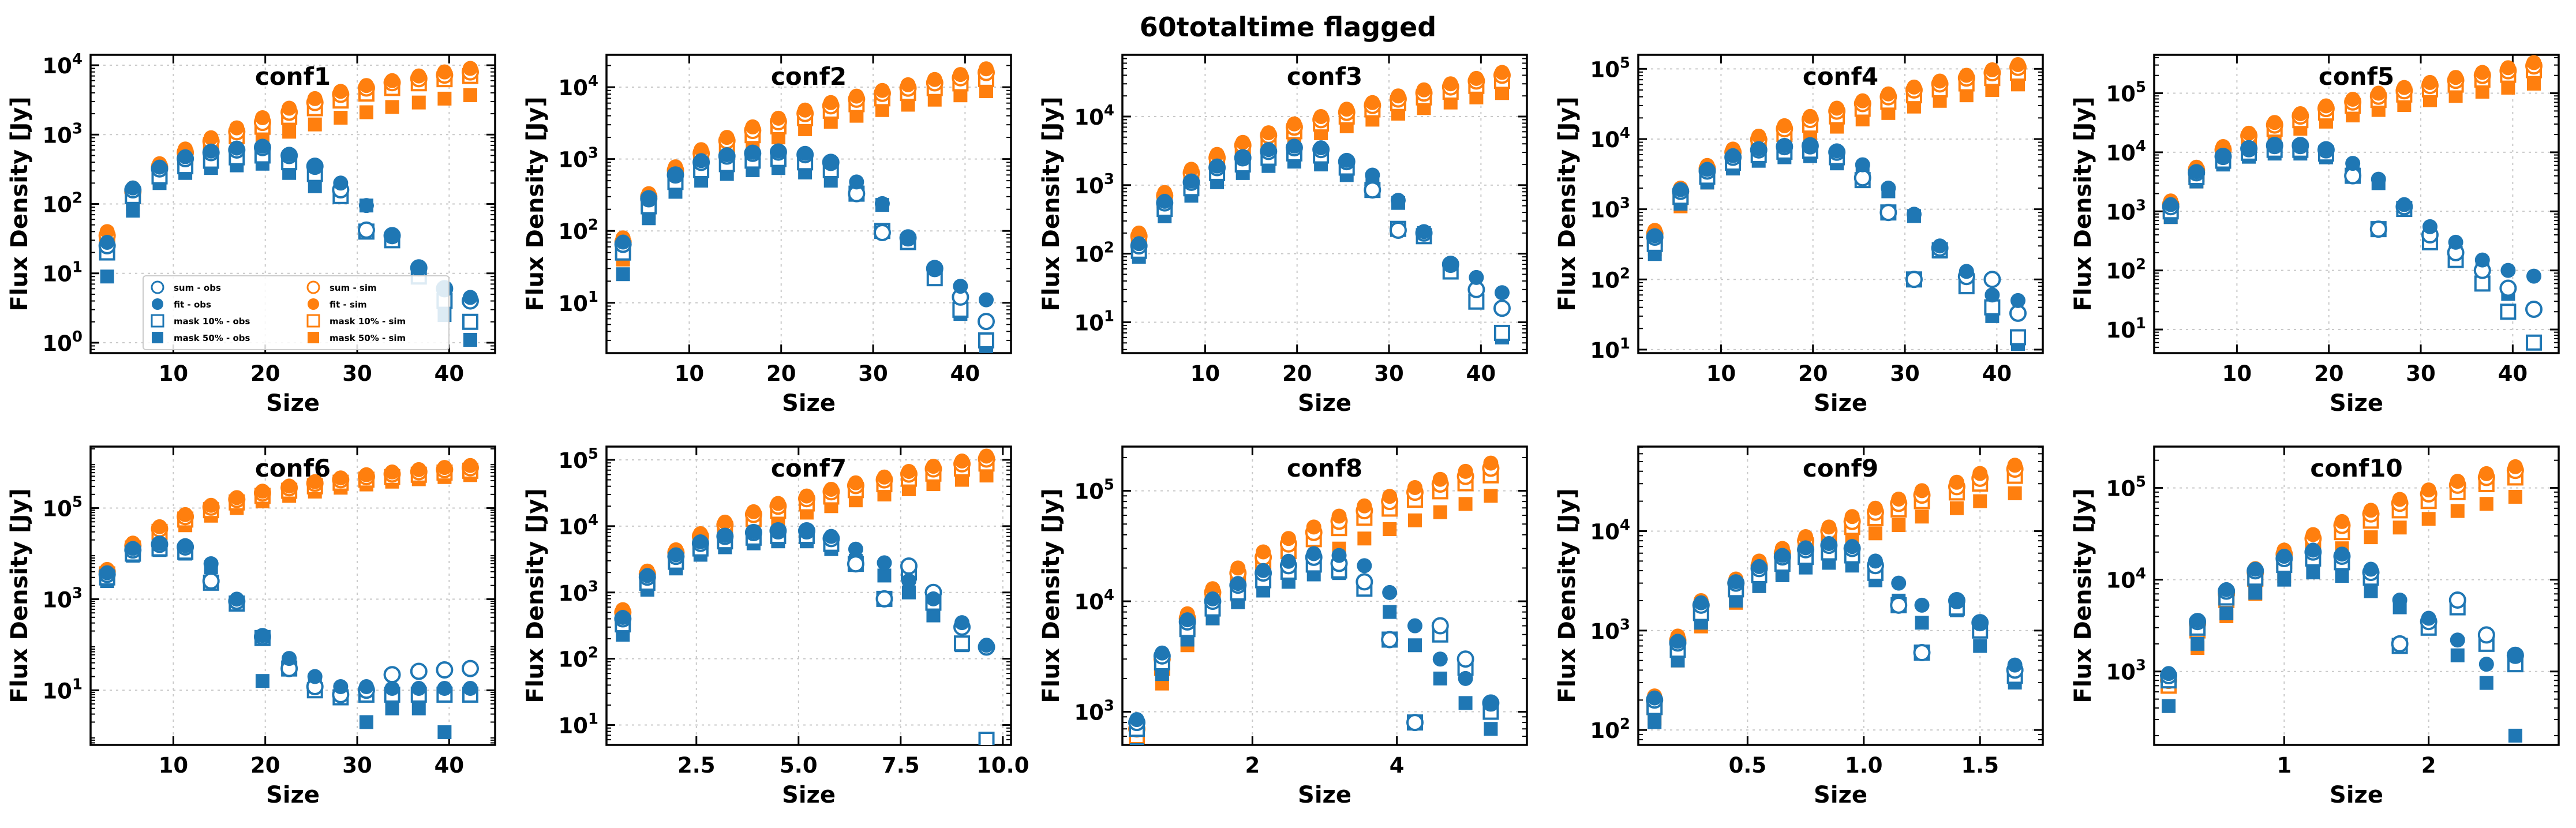 The image size is (2576, 828). What do you see at coordinates (1721, 373) in the screenshot?
I see `x-tick-label: 10` at bounding box center [1721, 373].